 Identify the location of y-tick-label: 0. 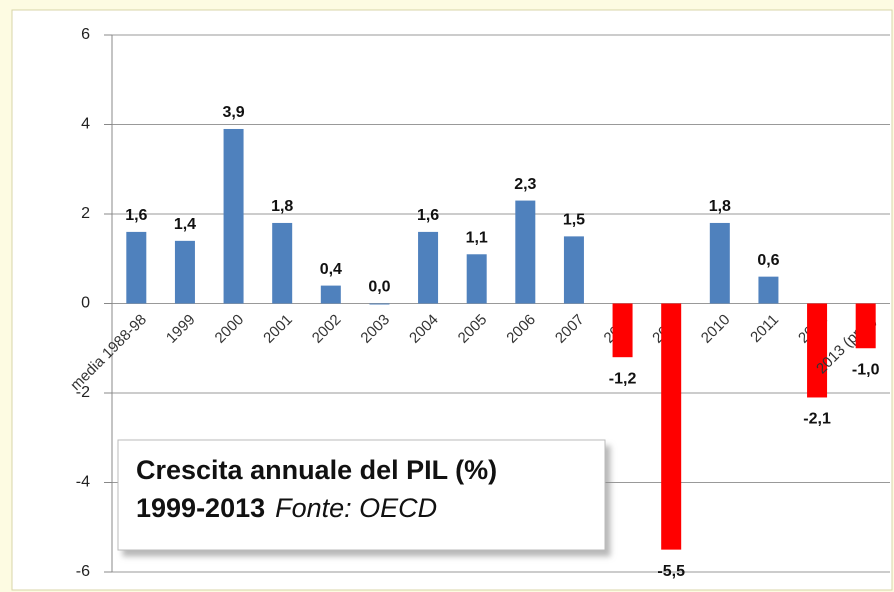
(85, 303).